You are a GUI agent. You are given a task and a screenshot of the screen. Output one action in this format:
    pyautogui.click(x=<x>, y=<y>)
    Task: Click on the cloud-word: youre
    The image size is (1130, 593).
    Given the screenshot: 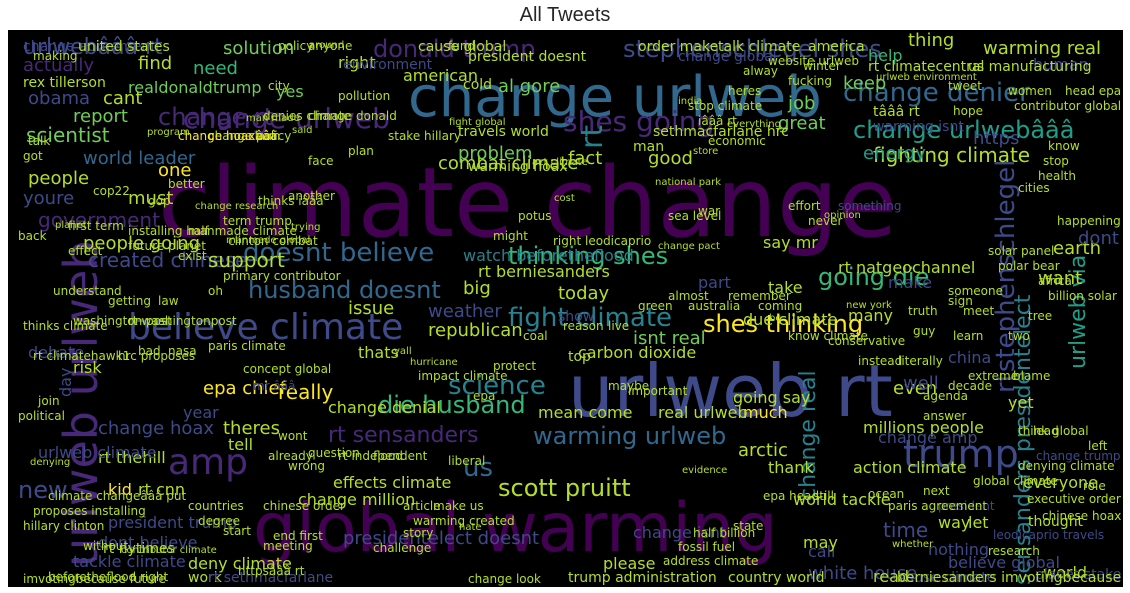 What is the action you would take?
    pyautogui.click(x=49, y=198)
    